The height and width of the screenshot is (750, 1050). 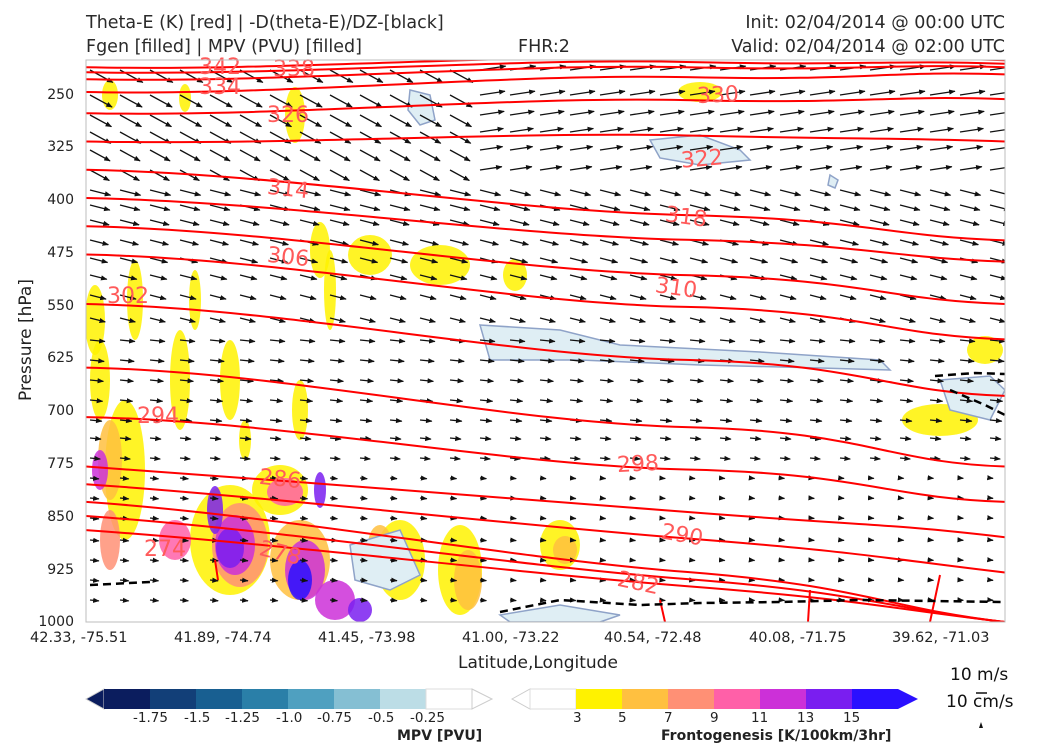 What do you see at coordinates (971, 398) in the screenshot?
I see `mpv-negative-region` at bounding box center [971, 398].